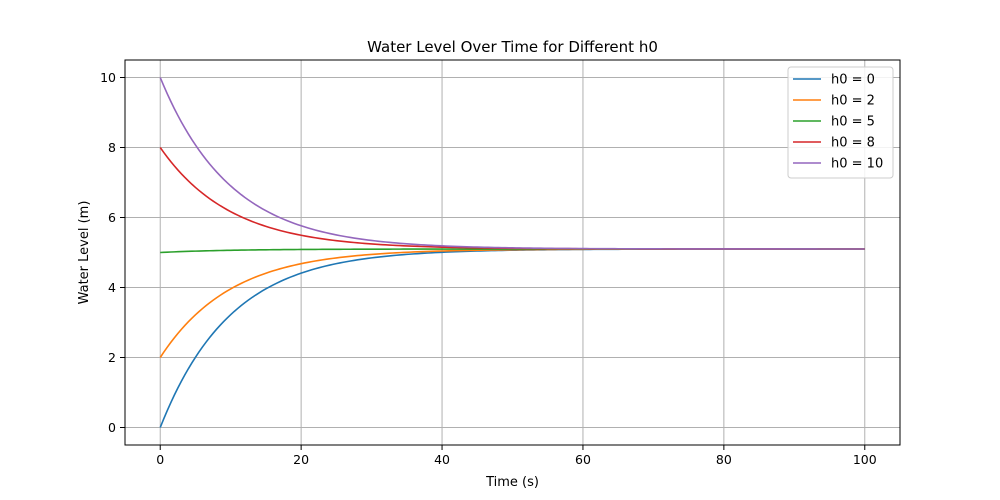 Image resolution: width=1000 pixels, height=500 pixels. I want to click on legend-entry: h0 = 0, so click(853, 80).